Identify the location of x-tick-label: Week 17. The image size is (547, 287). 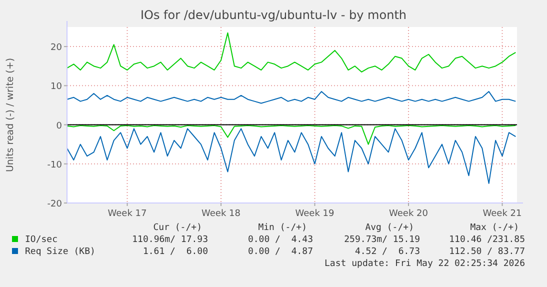
(127, 214).